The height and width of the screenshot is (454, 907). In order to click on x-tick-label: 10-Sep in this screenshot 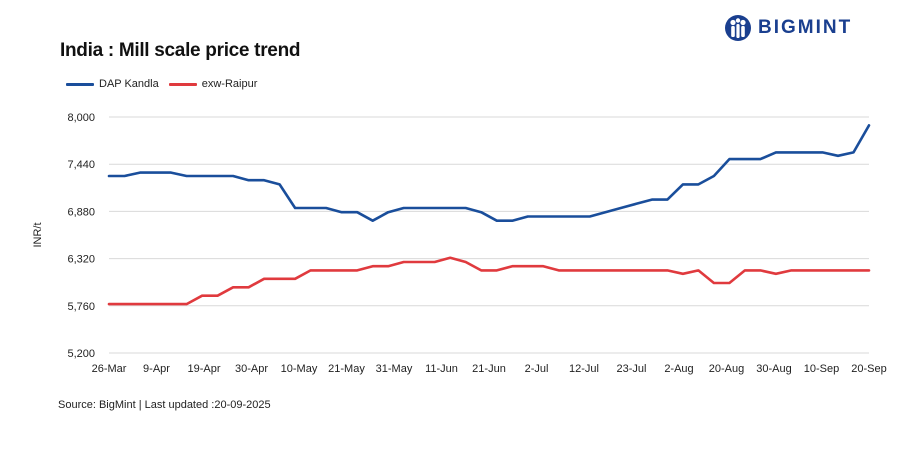, I will do `click(821, 369)`.